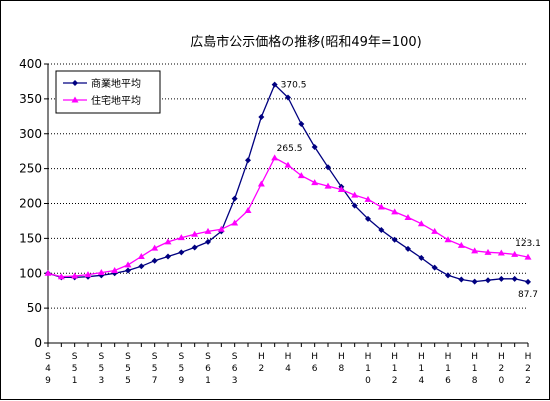  I want to click on y-tick-label: 350, so click(30, 99).